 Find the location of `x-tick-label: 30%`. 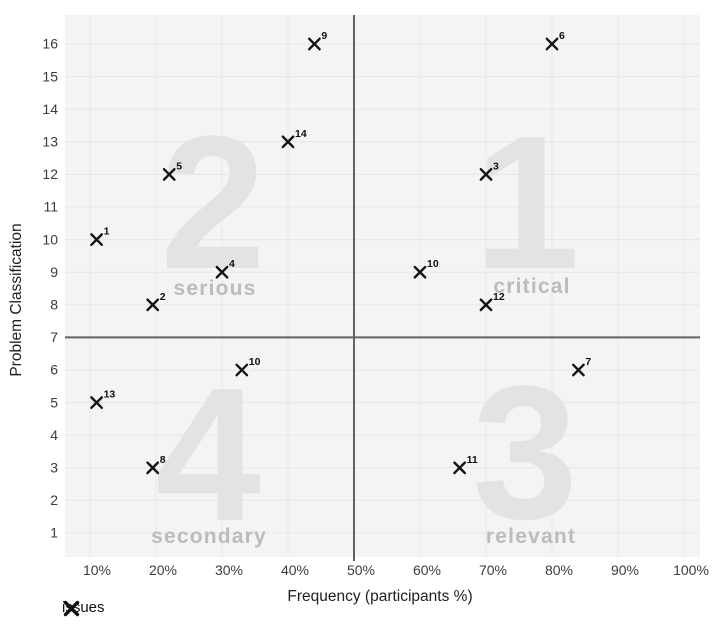

x-tick-label: 30% is located at coordinates (229, 570).